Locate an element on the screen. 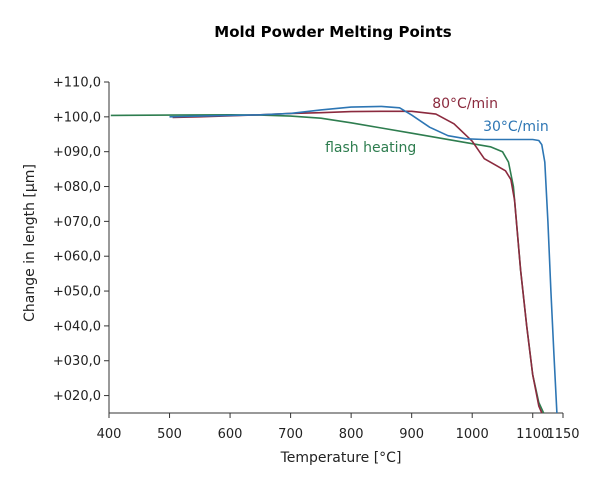 Image resolution: width=612 pixels, height=488 pixels. y-tick-label: +030,0 is located at coordinates (77, 361).